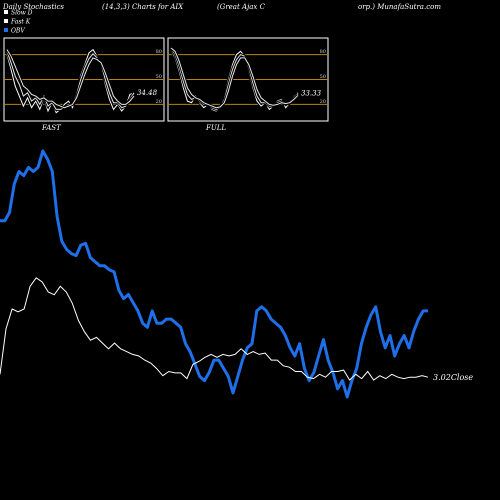 The image size is (500, 500). Describe the element at coordinates (159, 102) in the screenshot. I see `fast-y-tick: 20` at that location.